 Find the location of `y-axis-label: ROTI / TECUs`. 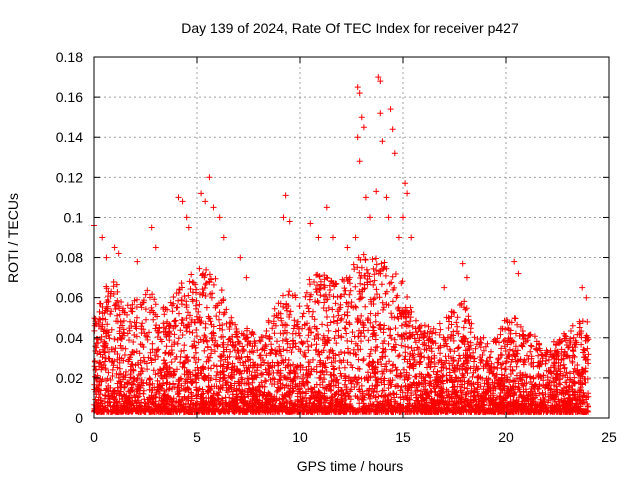

y-axis-label: ROTI / TECUs is located at coordinates (13, 238).